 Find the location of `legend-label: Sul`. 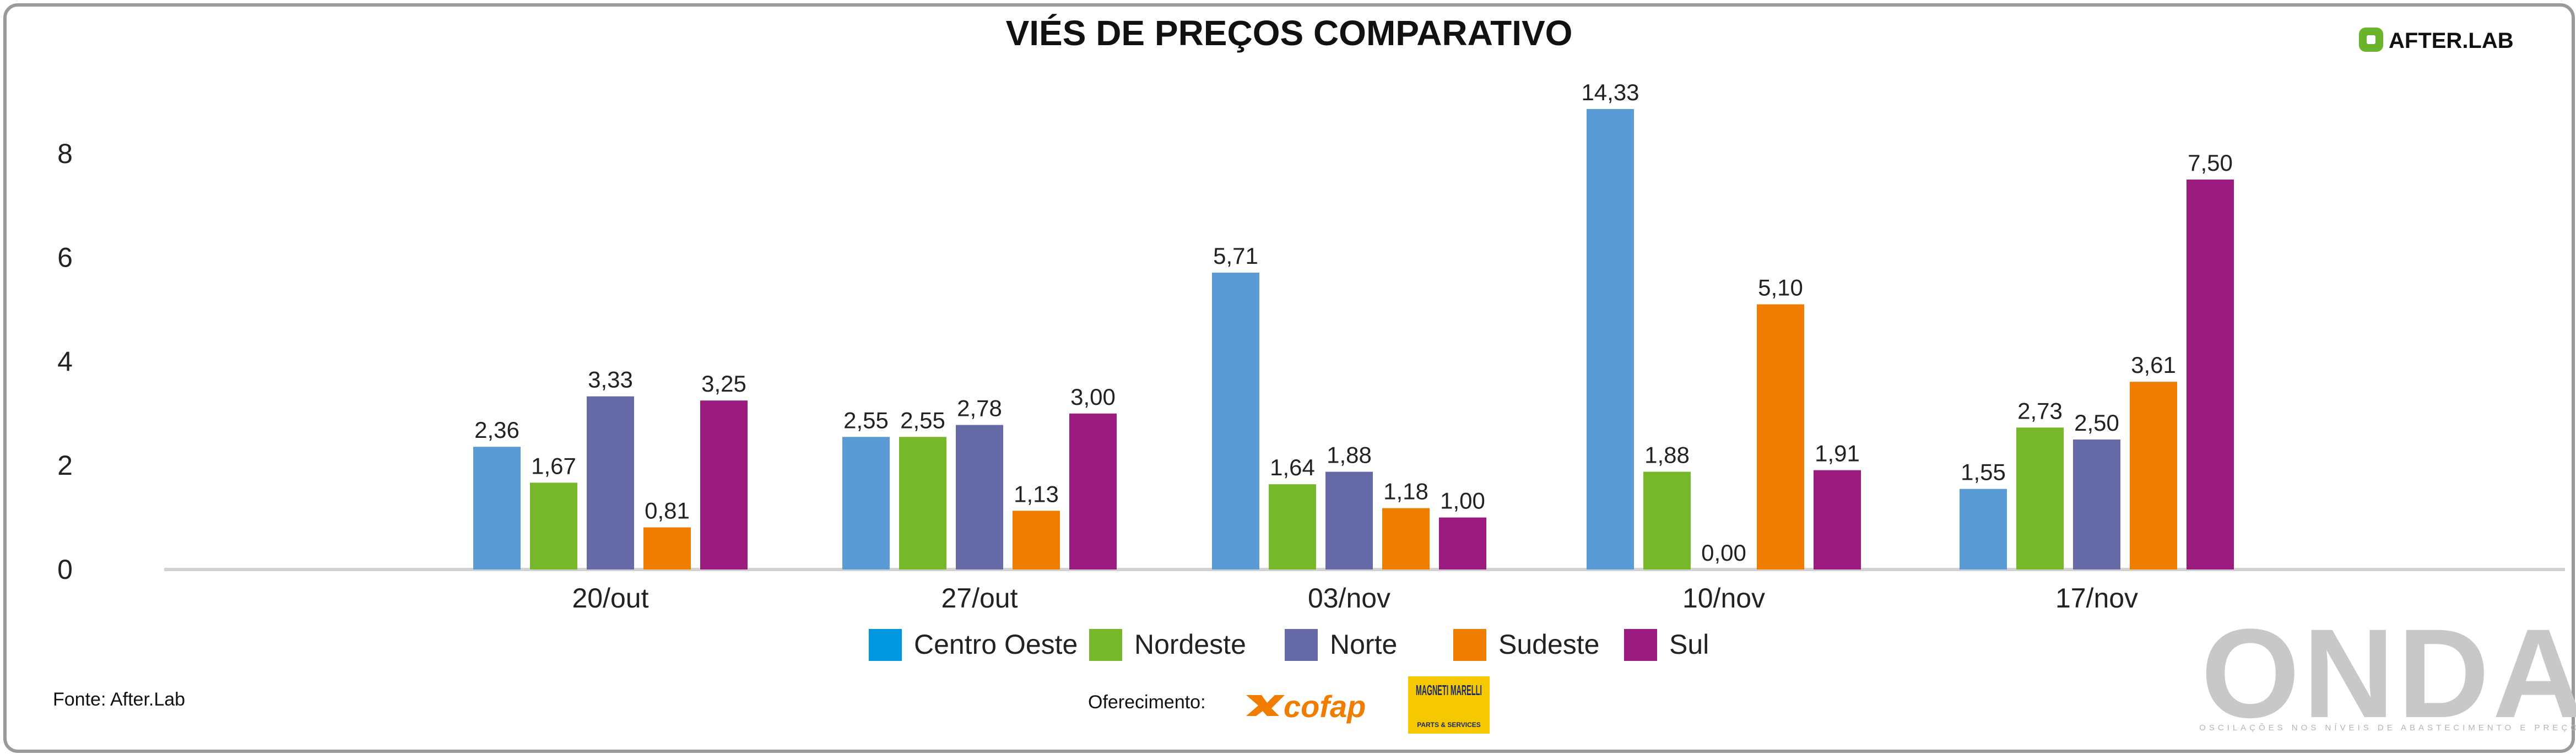

legend-label: Sul is located at coordinates (1689, 644).